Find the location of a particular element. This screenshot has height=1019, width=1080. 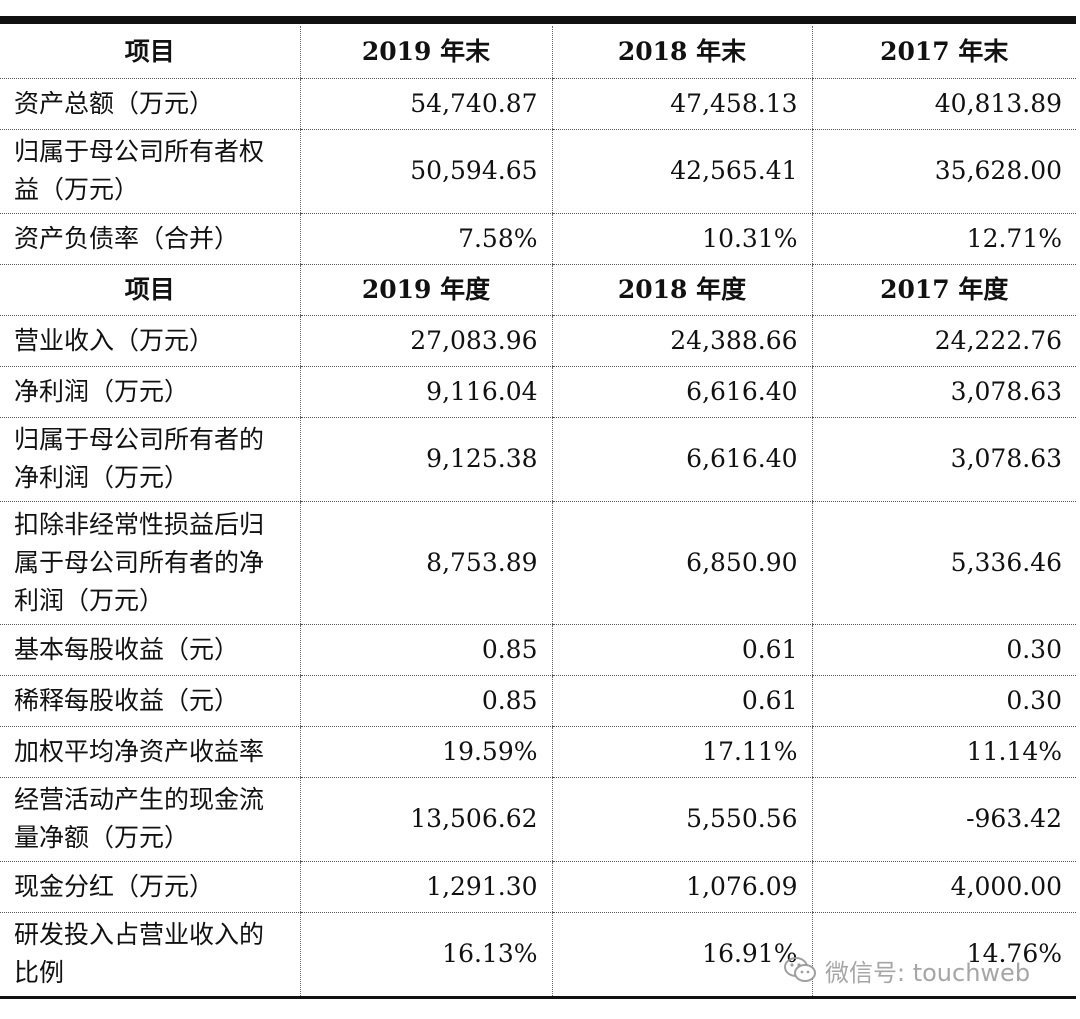

watermark-text: 微信号: touchweb is located at coordinates (928, 972).